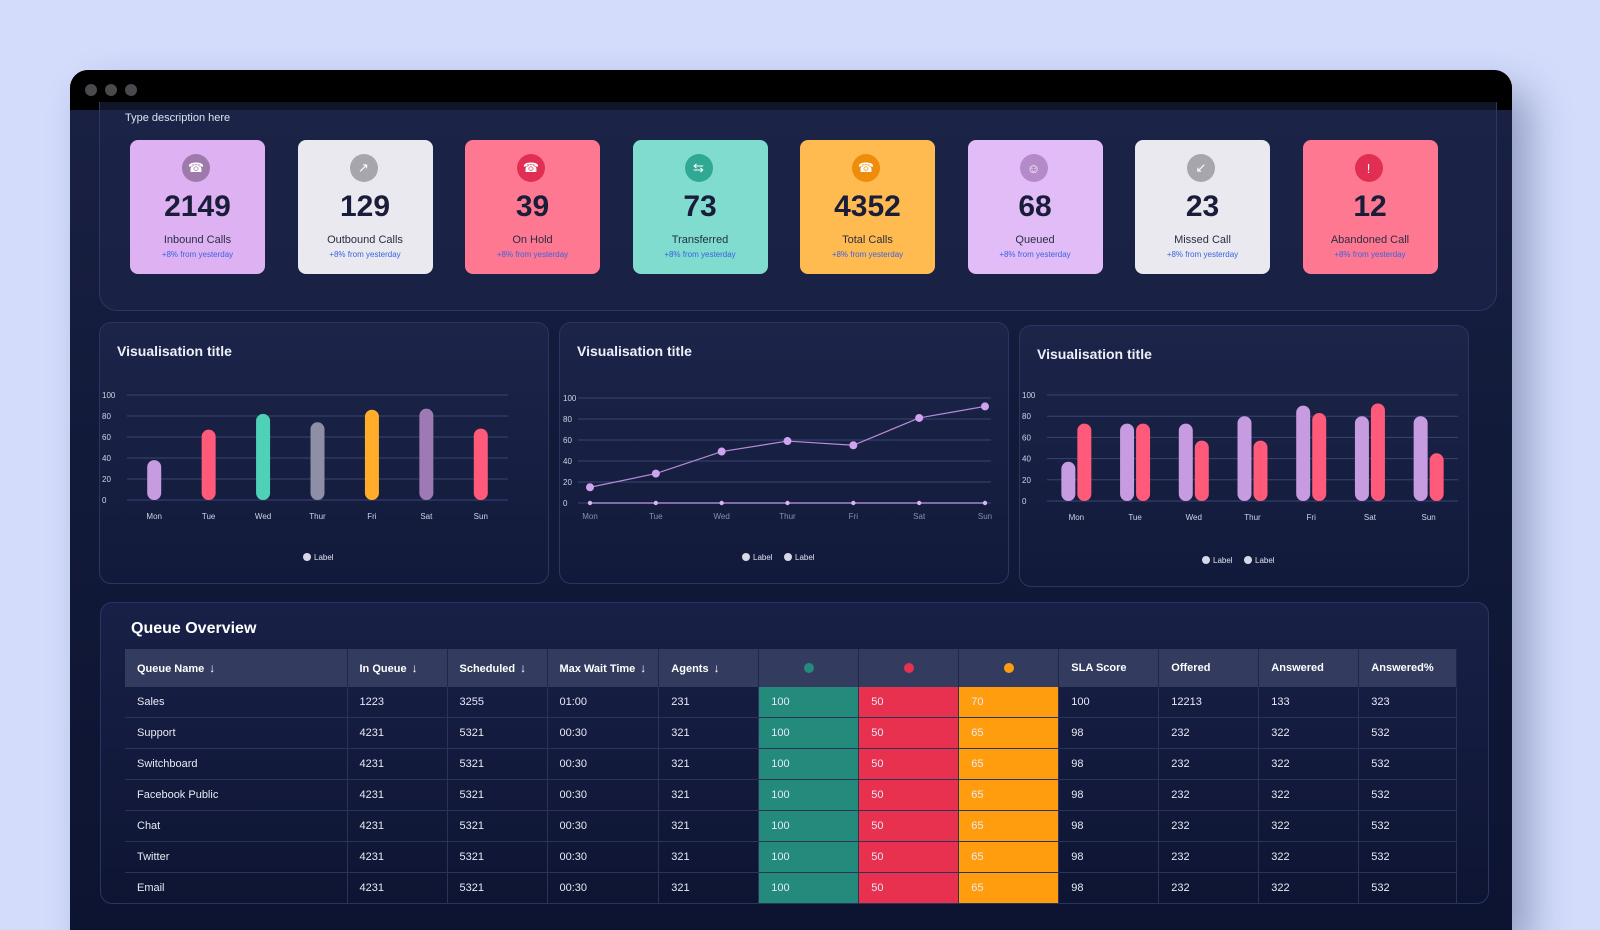  I want to click on table-cell: 321, so click(709, 888).